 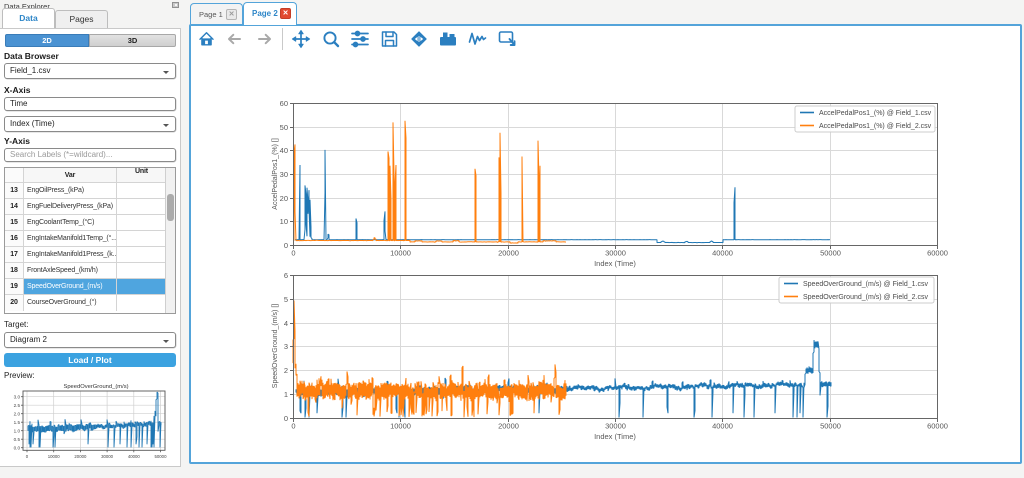 I want to click on svg-text: 60, so click(x=284, y=103).